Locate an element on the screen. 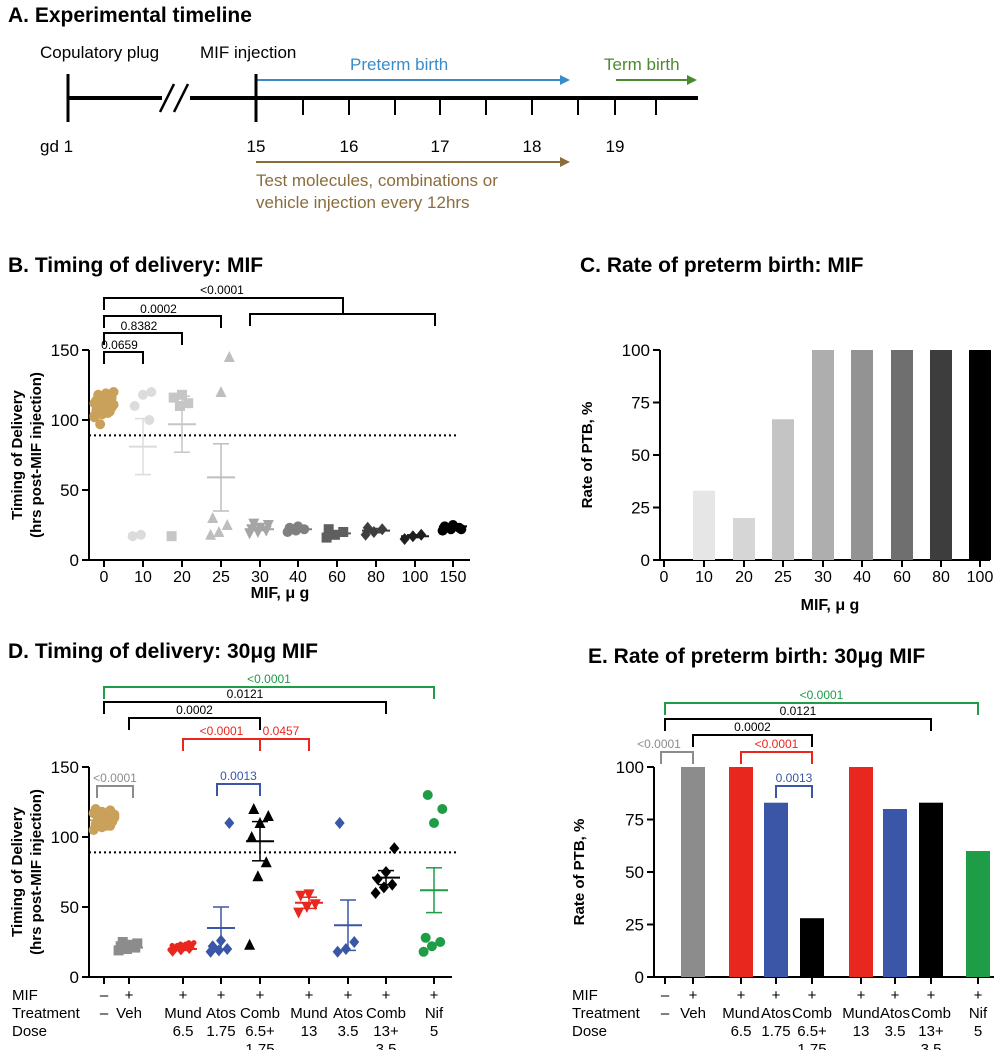  row-label-treatment: Treatment is located at coordinates (606, 1013).